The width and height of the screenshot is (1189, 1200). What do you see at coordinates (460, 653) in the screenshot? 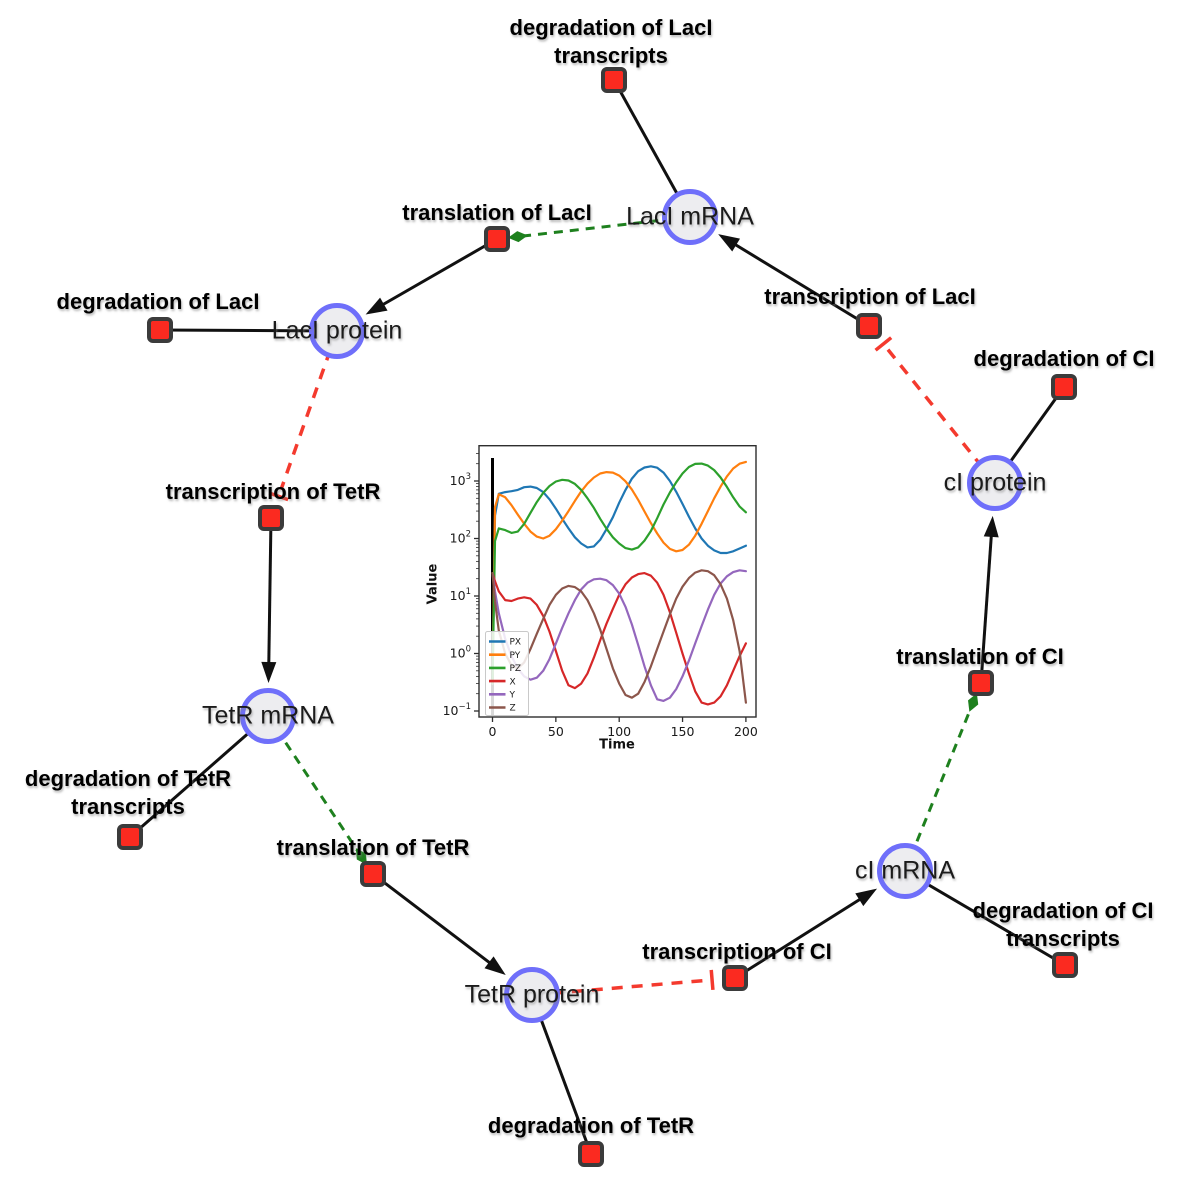
I see `chart-y-tick-label: 10⁰` at bounding box center [460, 653].